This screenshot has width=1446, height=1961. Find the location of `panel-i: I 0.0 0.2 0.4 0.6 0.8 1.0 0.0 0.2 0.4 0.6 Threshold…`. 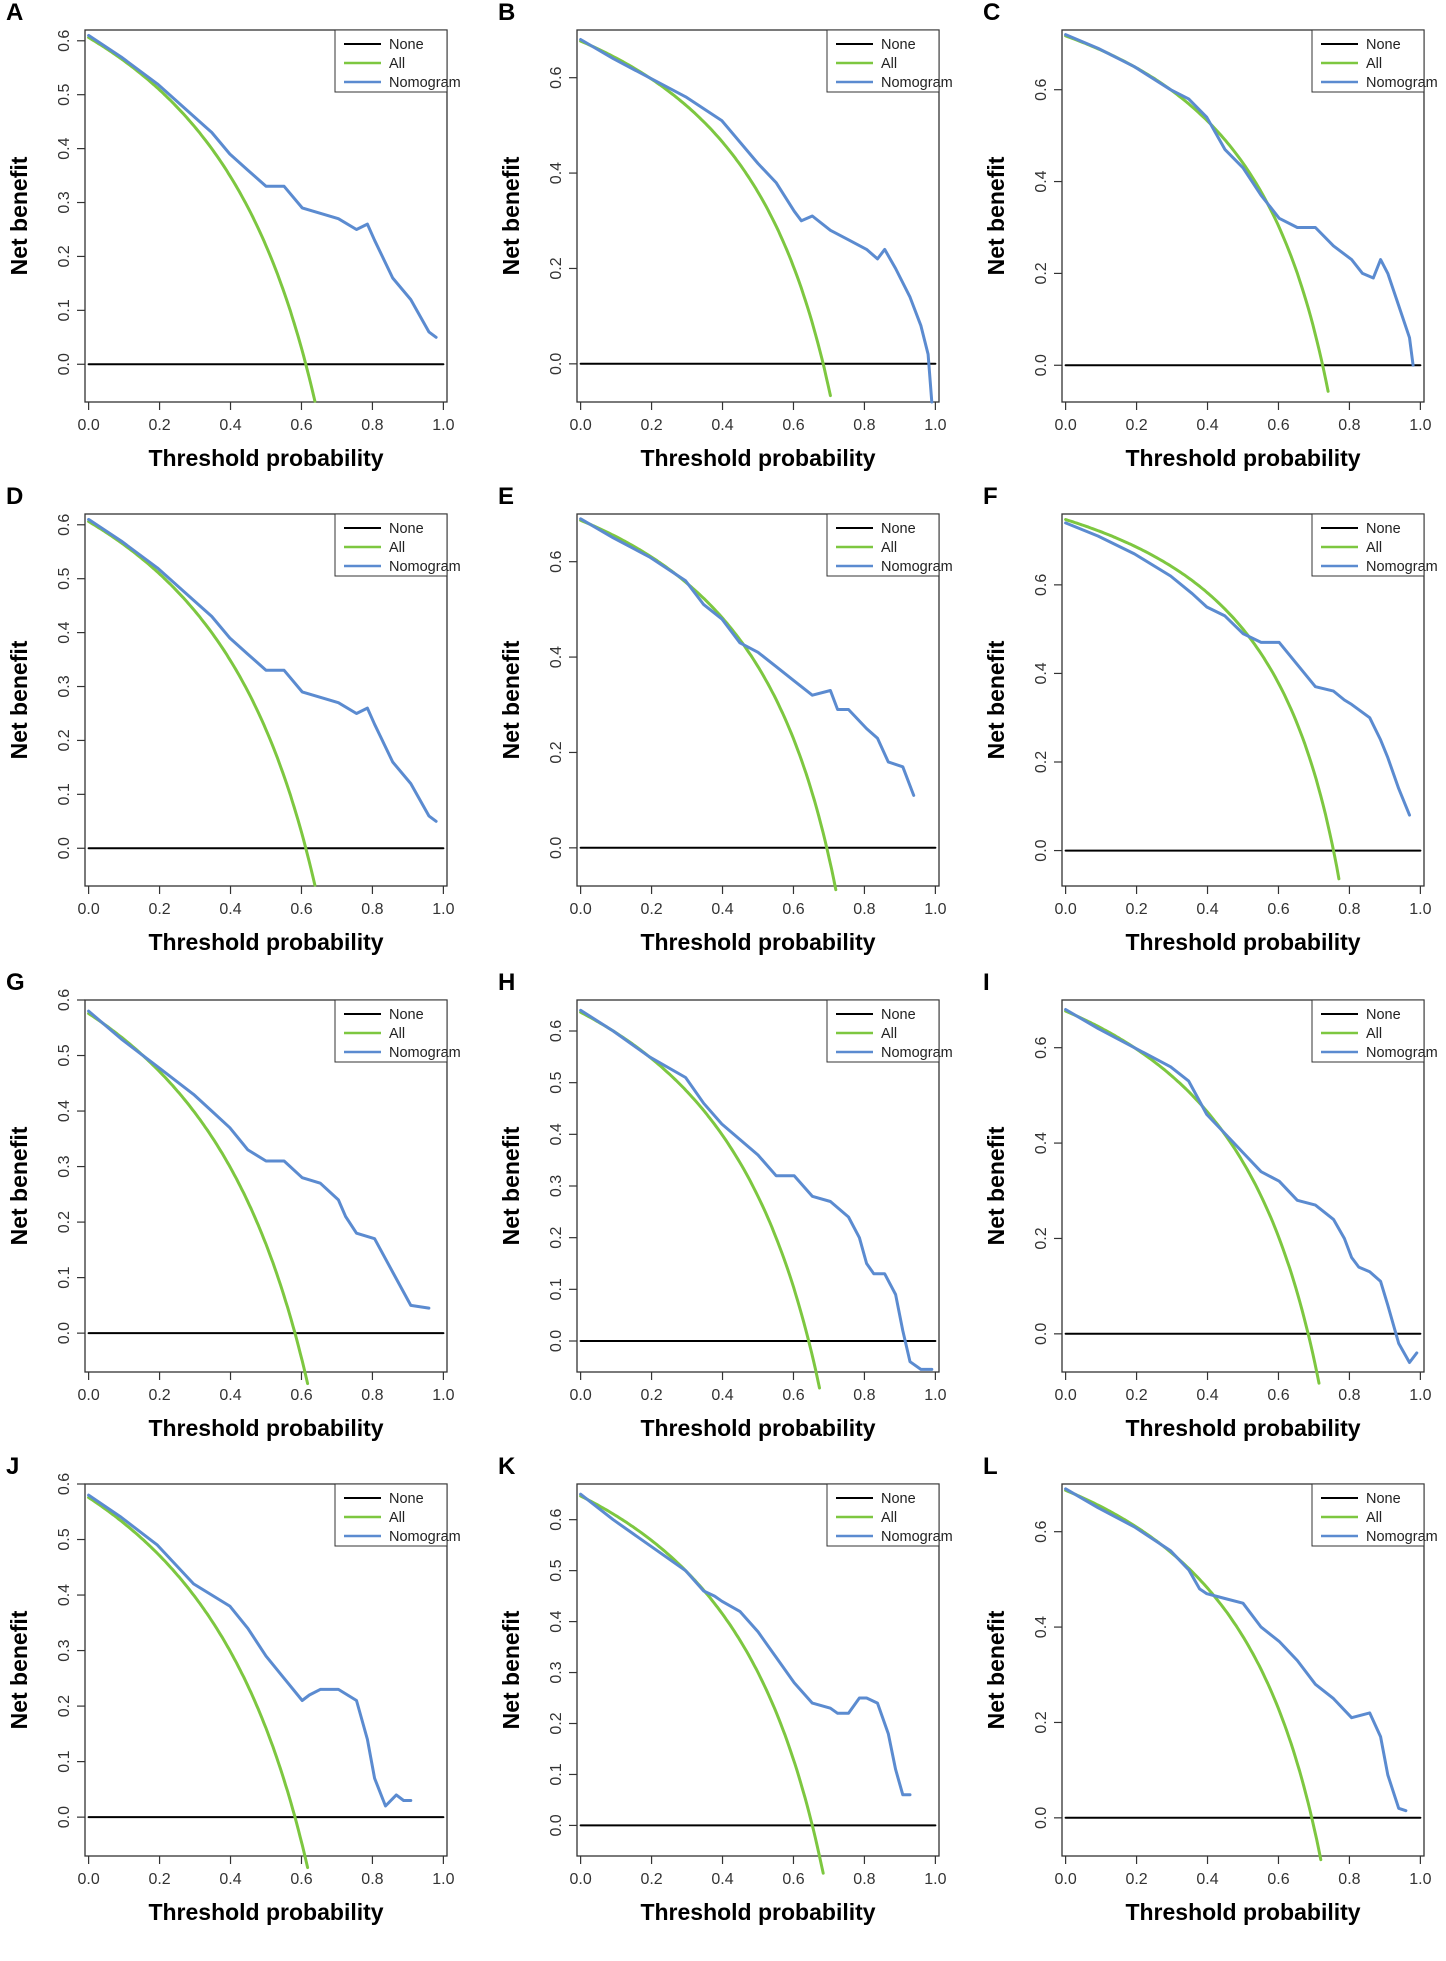

panel-i: I 0.0 0.2 0.4 0.6 0.8 1.0 0.0 0.2 0.4 0.6 Threshold… is located at coordinates (1210, 1205).